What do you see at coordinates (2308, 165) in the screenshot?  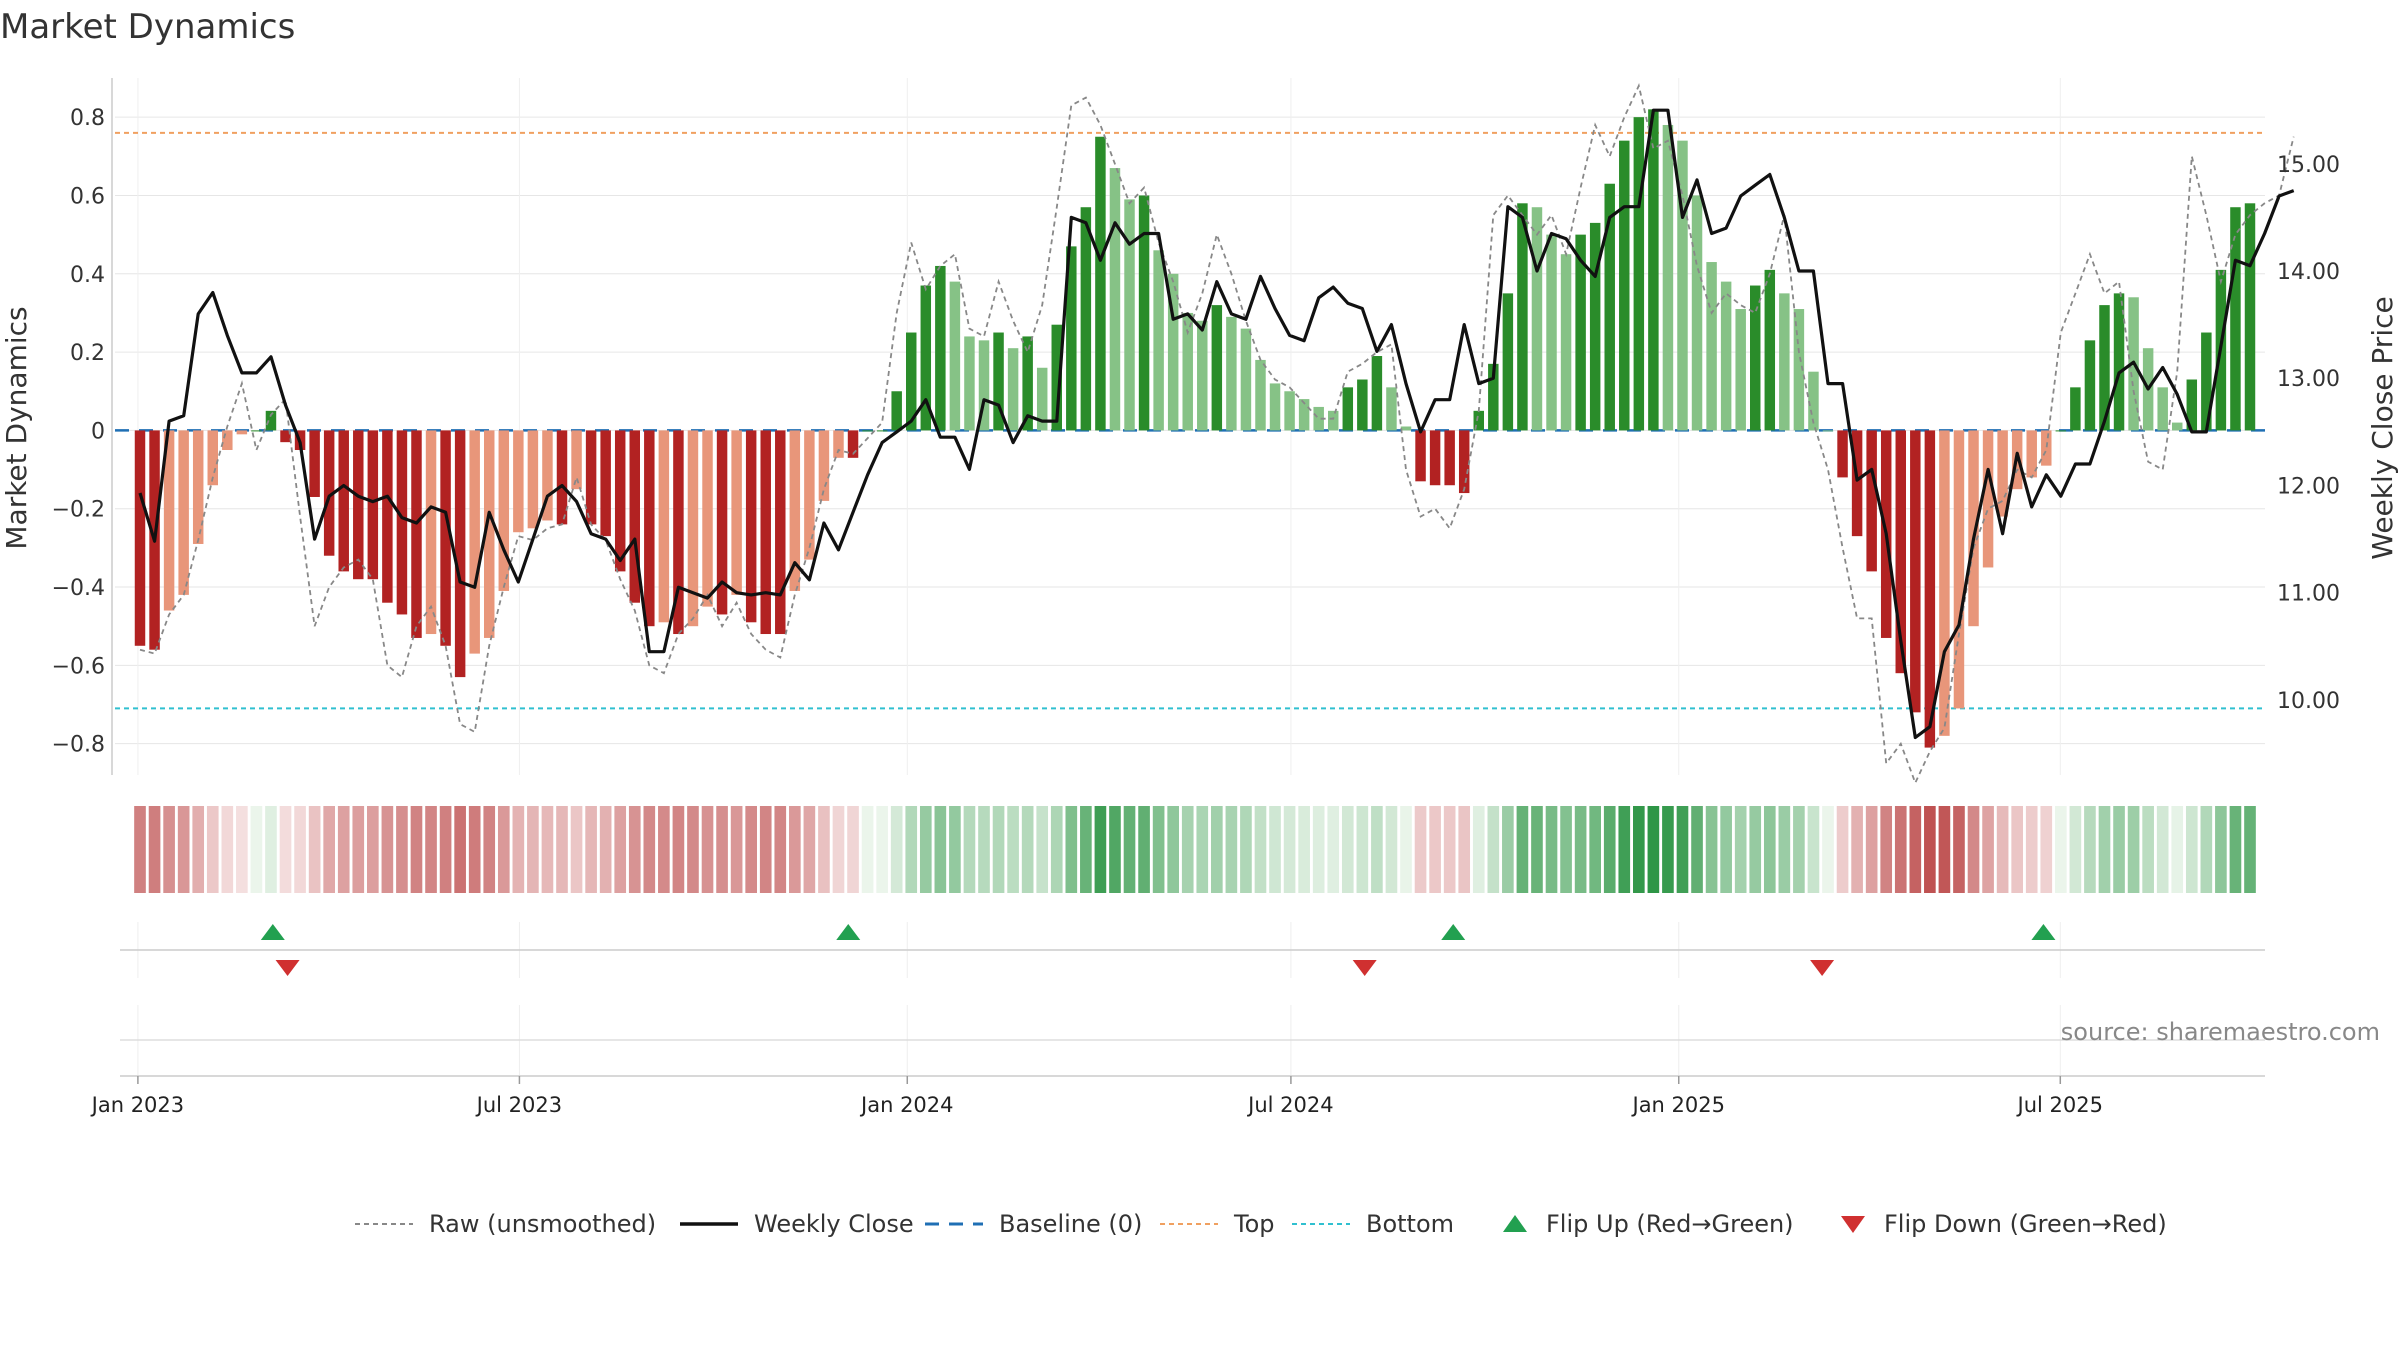 I see `y2-tick-label: 15.00` at bounding box center [2308, 165].